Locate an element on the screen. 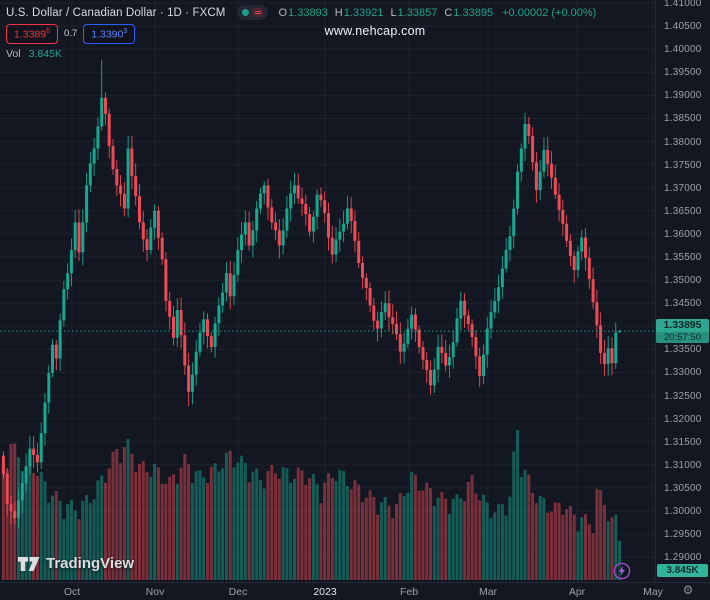 The image size is (710, 600). instant-trading-button is located at coordinates (622, 571).